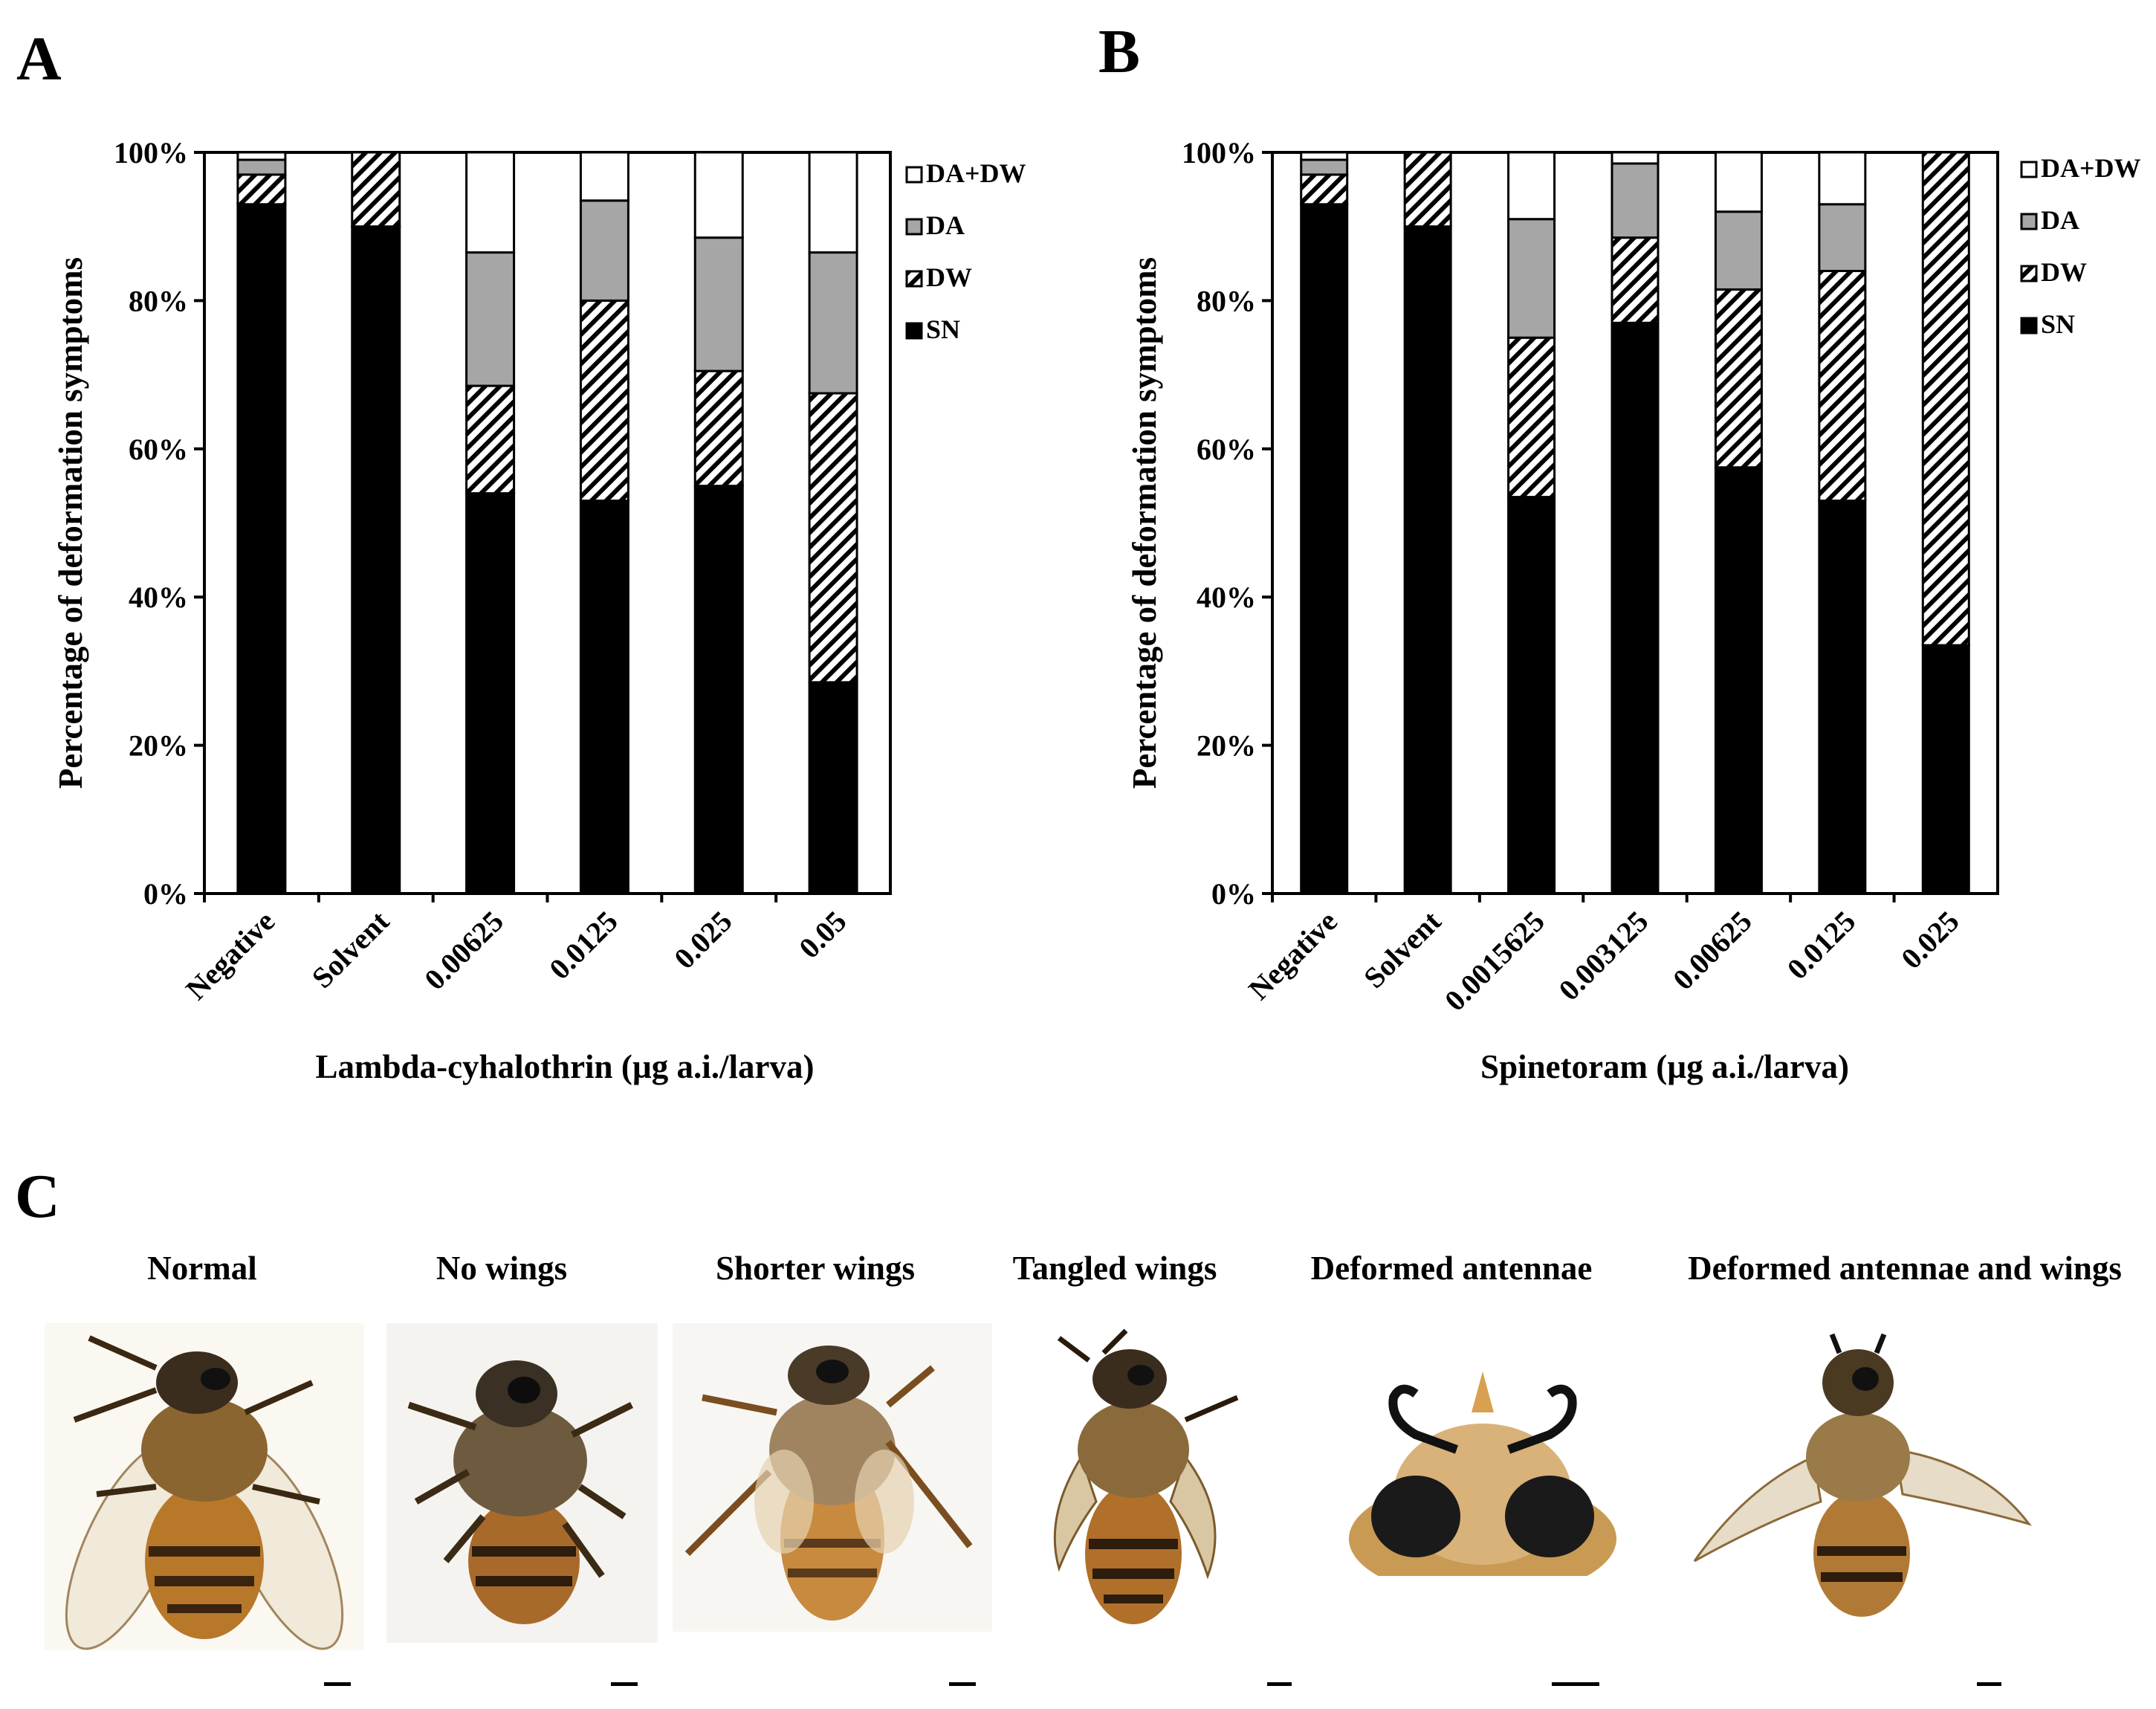  Describe the element at coordinates (976, 173) in the screenshot. I see `chart-a-legend-label: DA+DW` at that location.